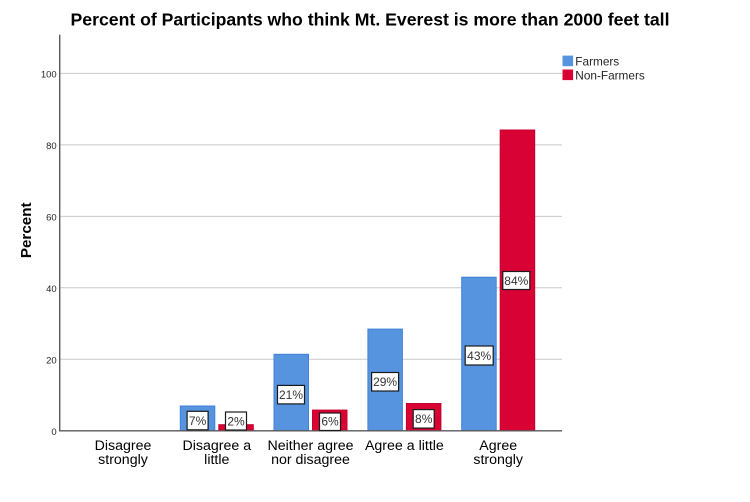 This screenshot has height=502, width=750. What do you see at coordinates (53, 432) in the screenshot?
I see `svg-text: 0` at bounding box center [53, 432].